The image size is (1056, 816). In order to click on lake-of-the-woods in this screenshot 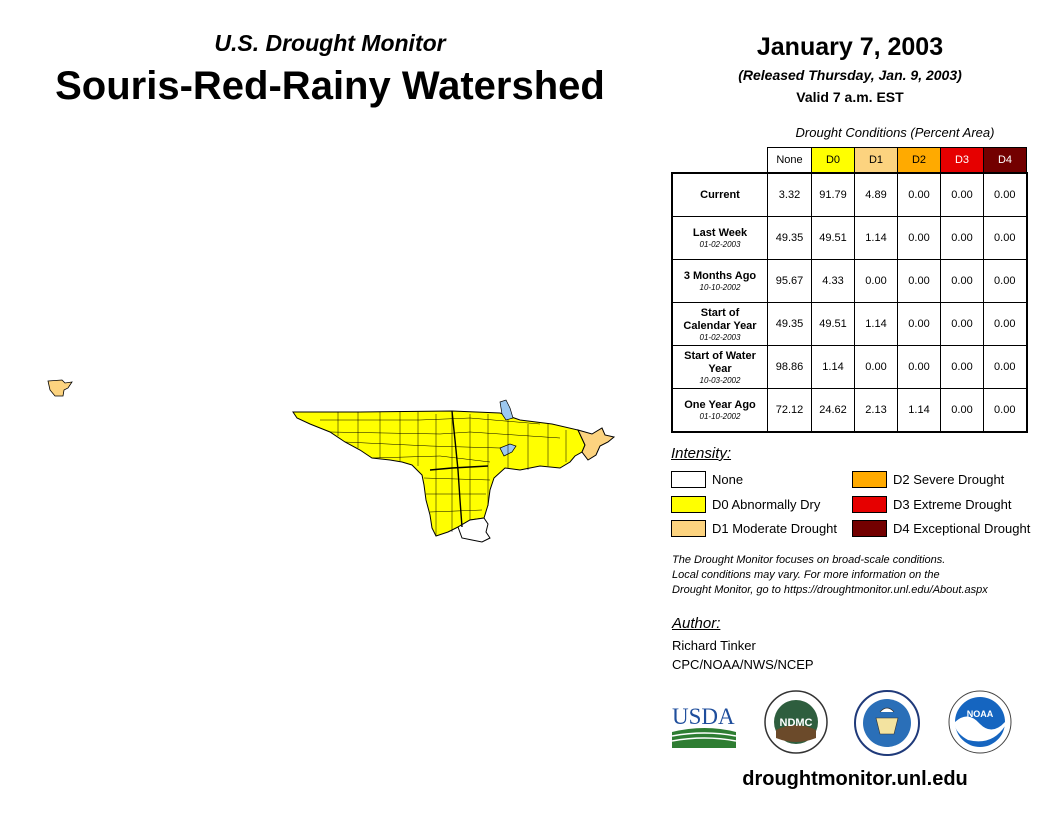, I will do `click(506, 410)`.